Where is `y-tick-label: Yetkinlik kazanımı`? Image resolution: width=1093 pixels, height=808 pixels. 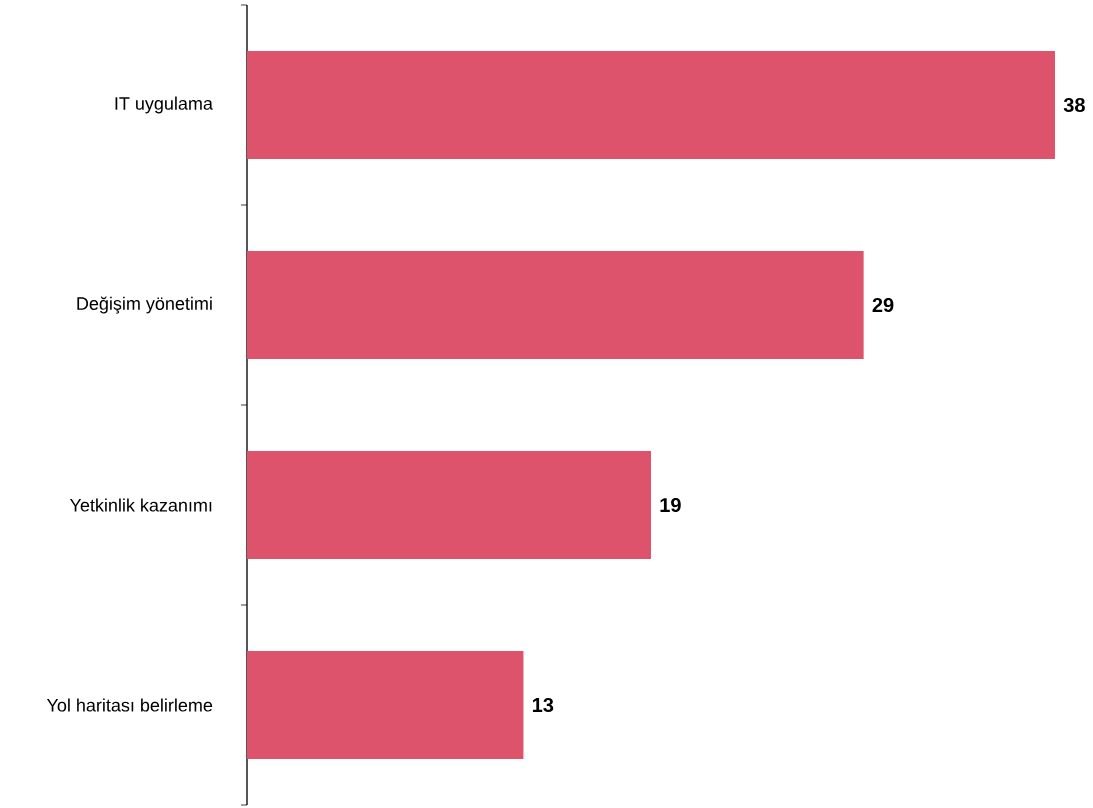 y-tick-label: Yetkinlik kazanımı is located at coordinates (140, 505).